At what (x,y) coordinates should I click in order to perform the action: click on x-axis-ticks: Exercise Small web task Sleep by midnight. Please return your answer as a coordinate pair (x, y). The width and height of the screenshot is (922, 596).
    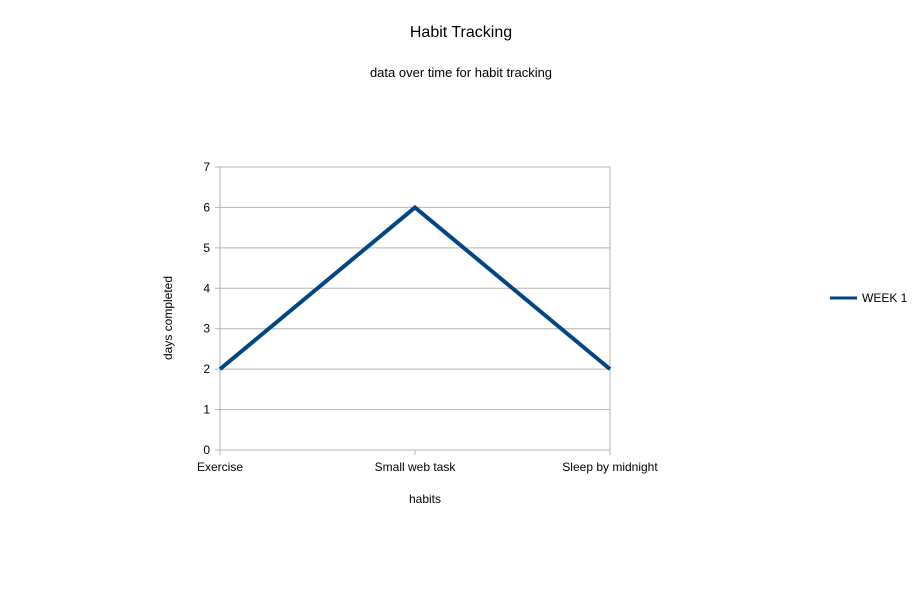
    Looking at the image, I should click on (427, 462).